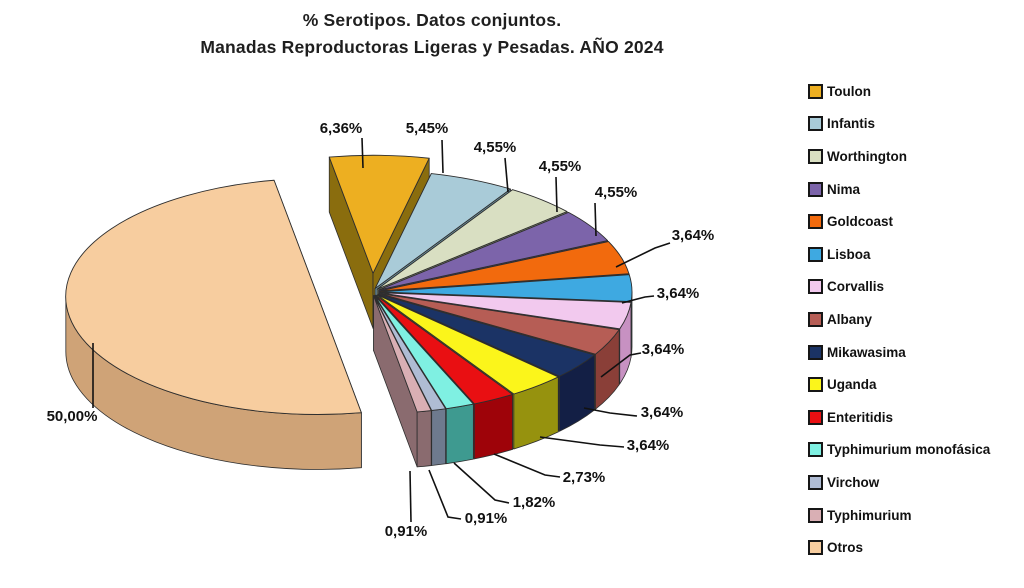  I want to click on legend-label-uganda: Uganda, so click(852, 385).